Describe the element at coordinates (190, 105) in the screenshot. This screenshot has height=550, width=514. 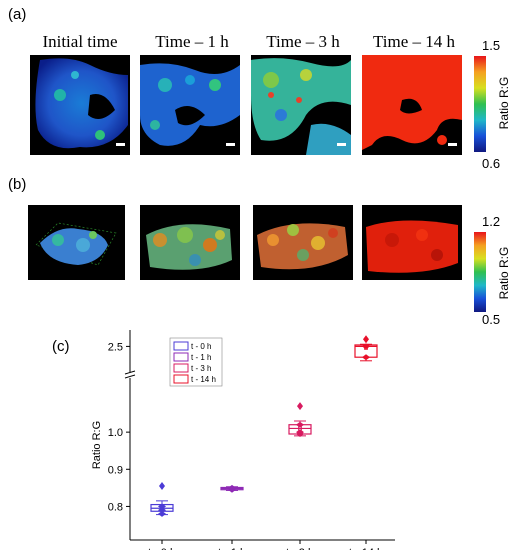
I see `ratio-image-1h` at that location.